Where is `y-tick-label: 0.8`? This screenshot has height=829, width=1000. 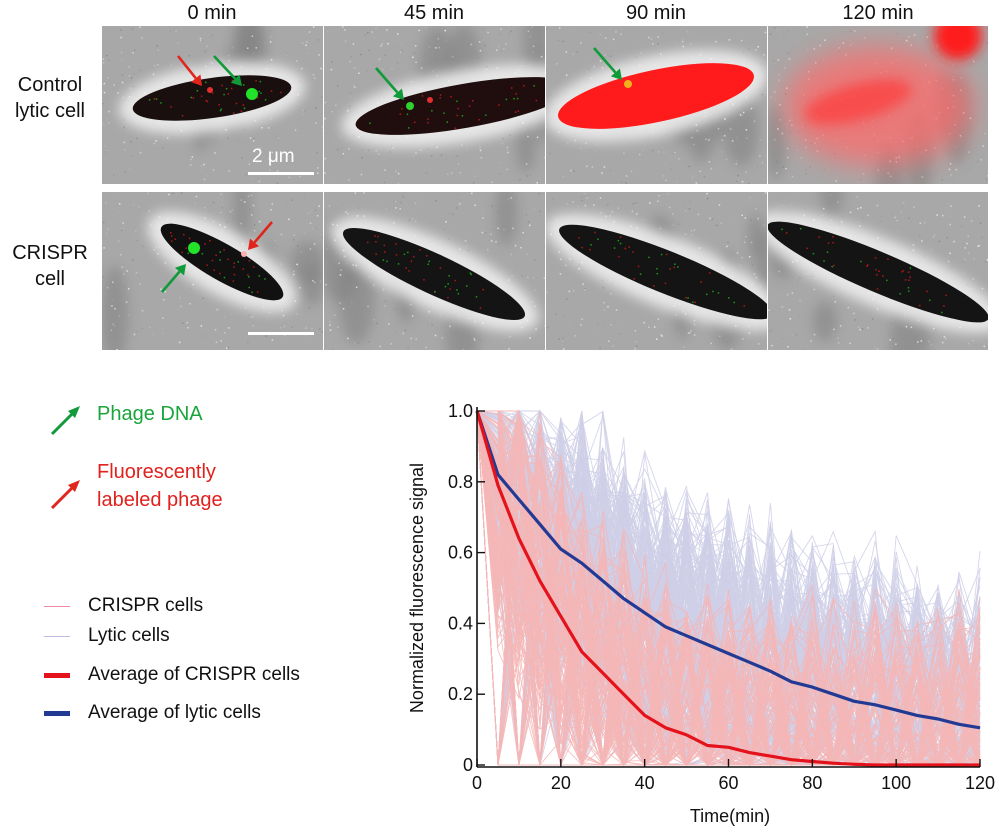 y-tick-label: 0.8 is located at coordinates (460, 482).